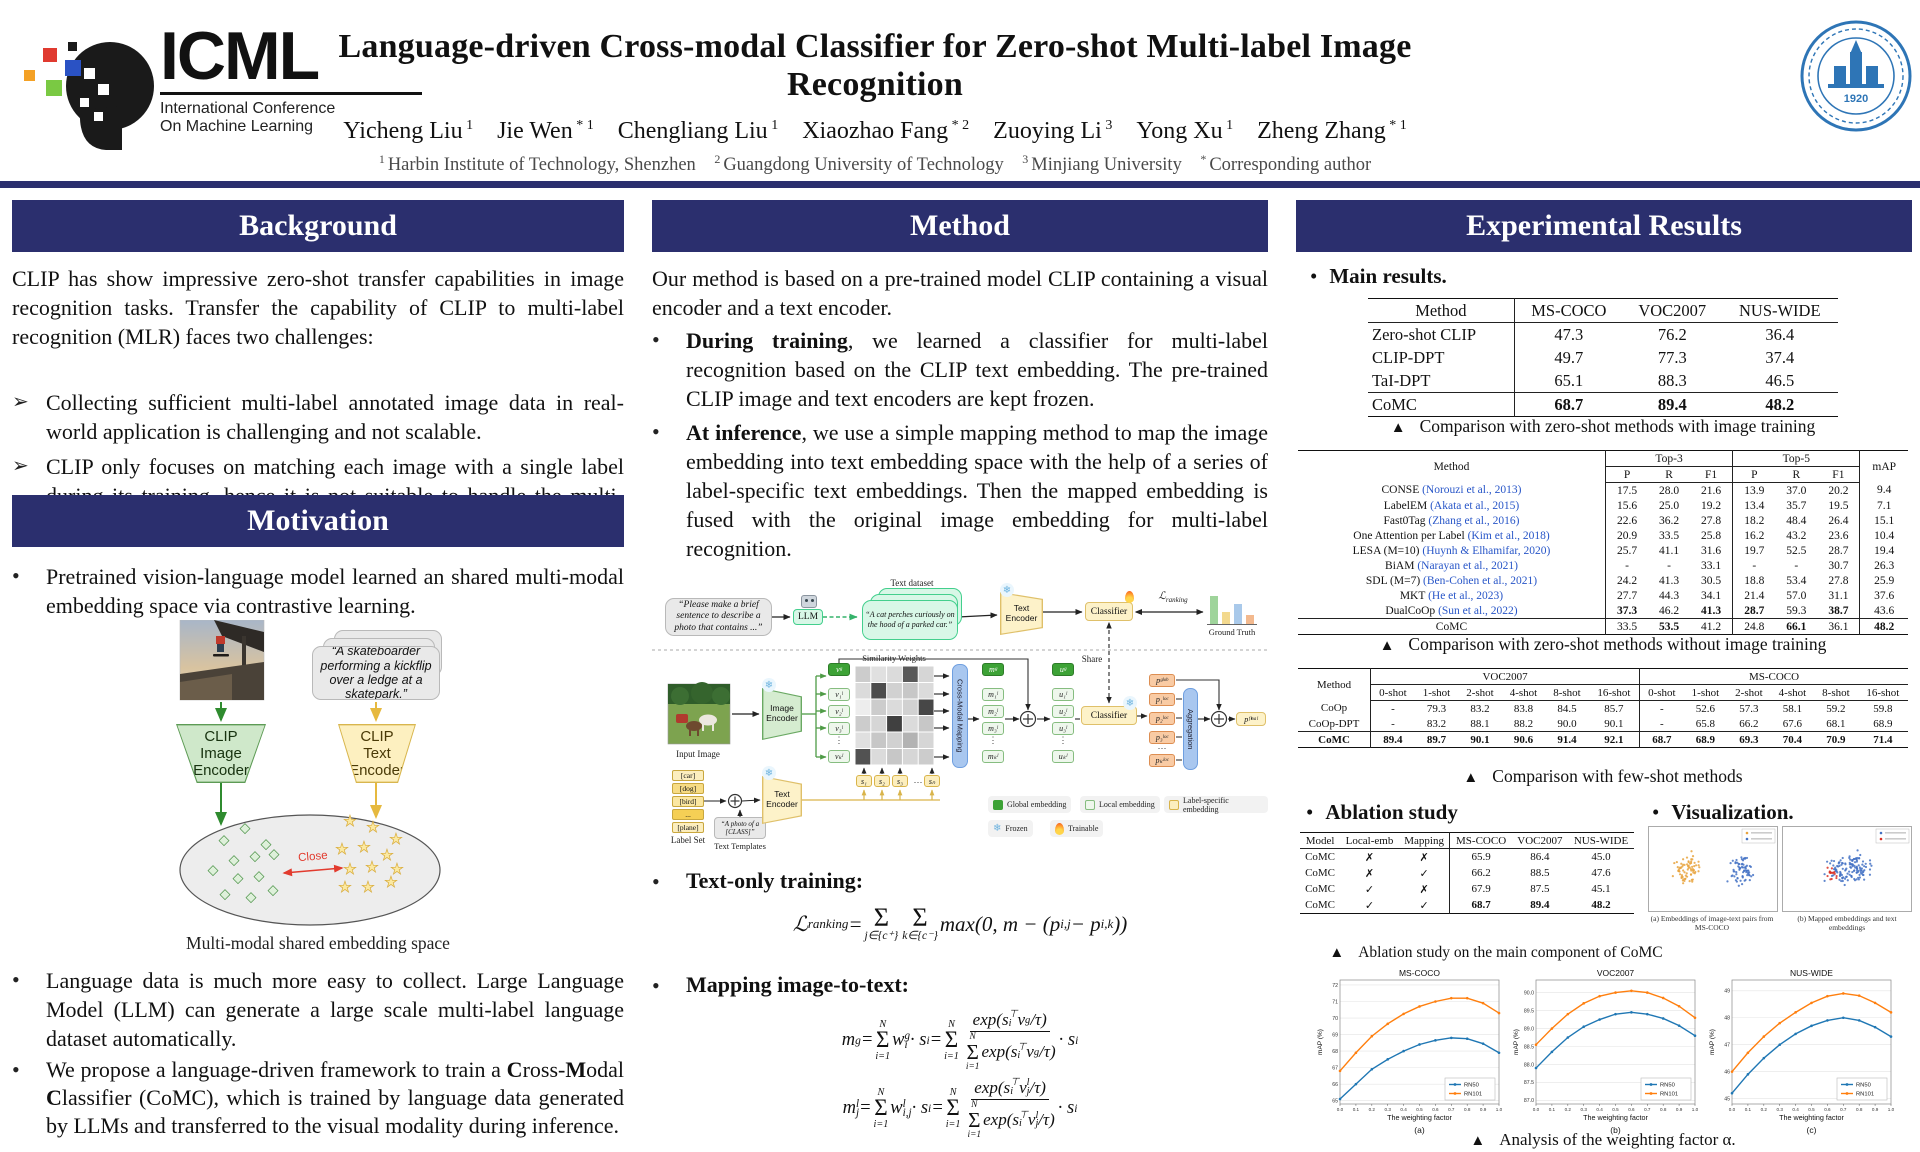  Describe the element at coordinates (998, 804) in the screenshot. I see `global-embedding-swatch` at that location.